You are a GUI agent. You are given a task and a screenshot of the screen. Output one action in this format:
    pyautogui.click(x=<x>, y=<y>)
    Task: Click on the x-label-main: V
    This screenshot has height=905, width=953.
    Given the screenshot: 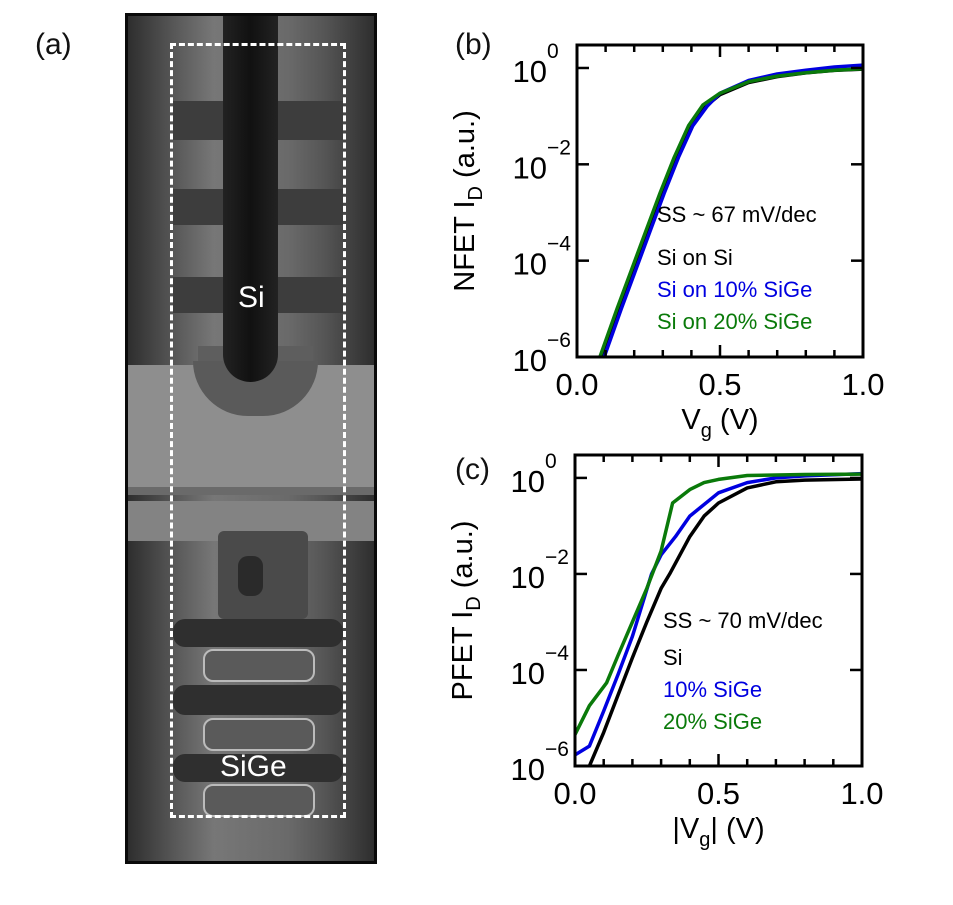 What is the action you would take?
    pyautogui.click(x=691, y=420)
    